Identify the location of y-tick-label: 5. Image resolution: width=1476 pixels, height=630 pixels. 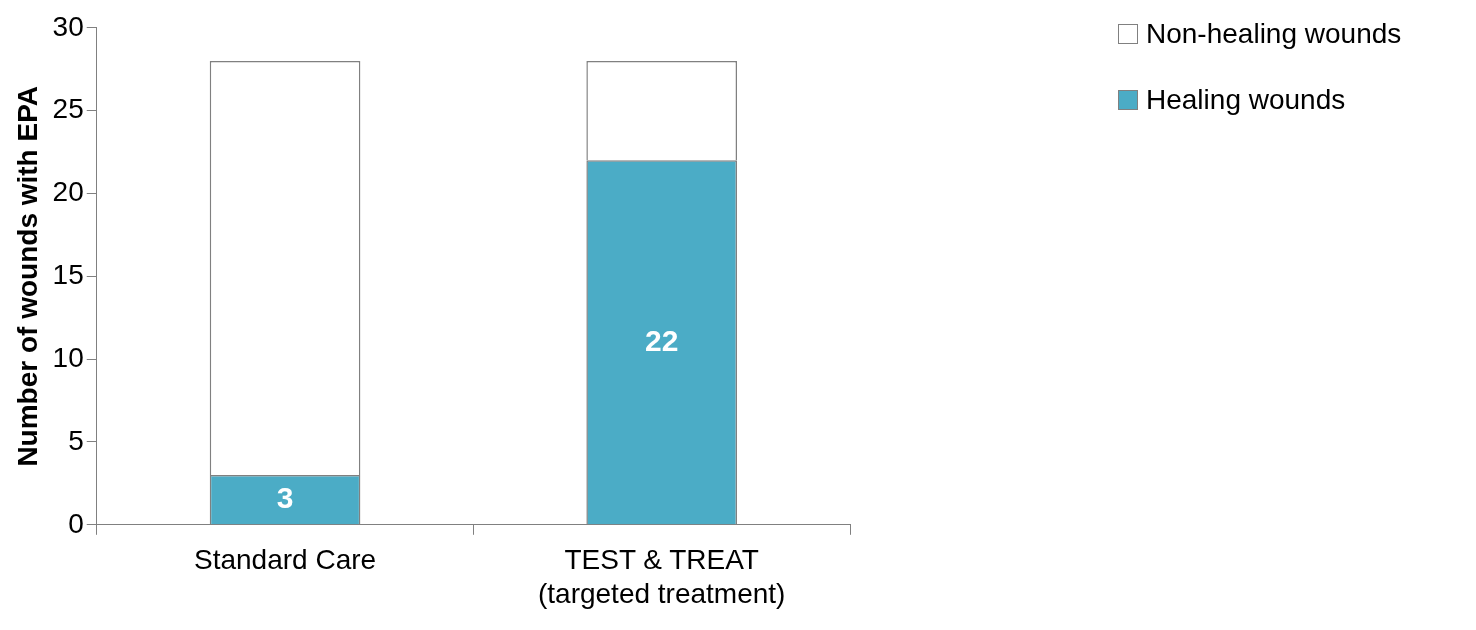
(76, 440).